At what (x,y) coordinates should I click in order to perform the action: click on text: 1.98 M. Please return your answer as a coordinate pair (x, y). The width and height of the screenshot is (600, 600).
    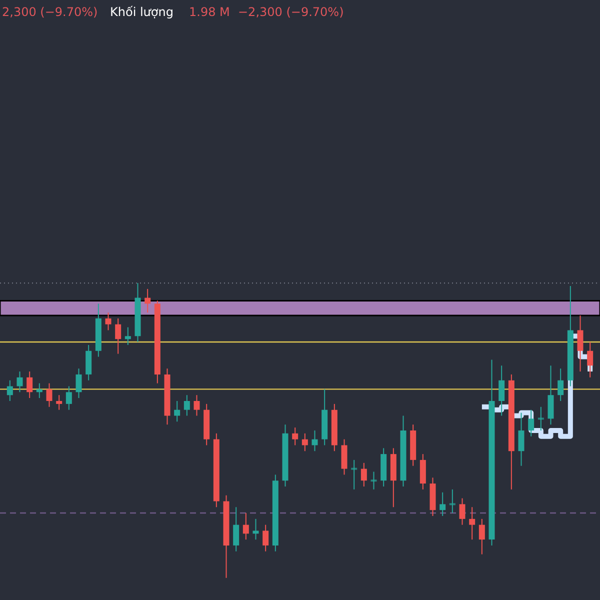
    Looking at the image, I should click on (209, 12).